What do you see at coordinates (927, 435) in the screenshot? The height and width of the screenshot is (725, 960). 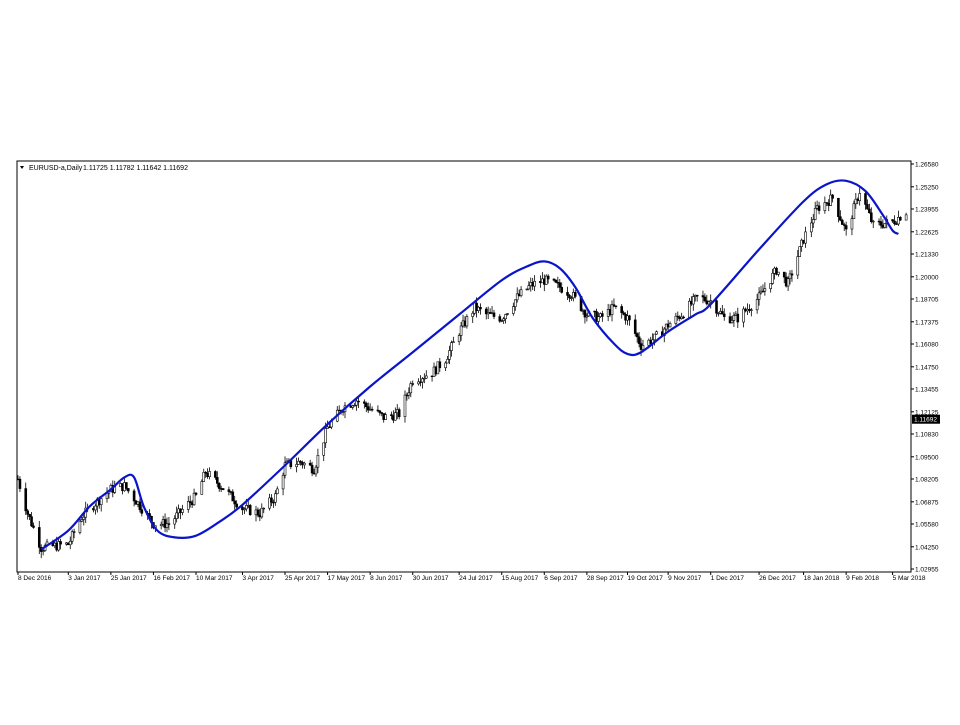 I see `y-tick-label: 1.10830` at bounding box center [927, 435].